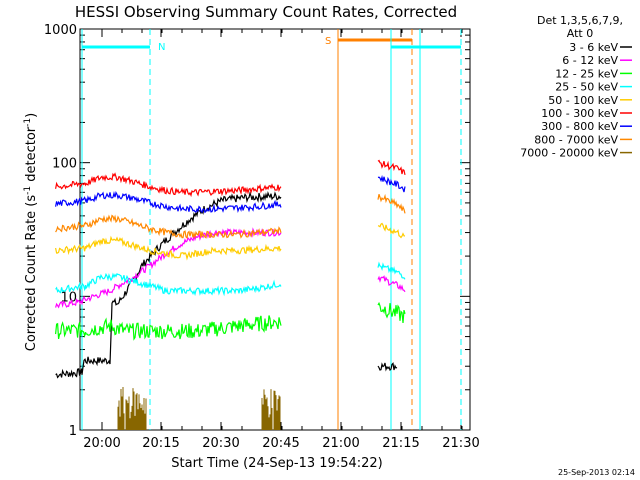 This screenshot has width=640, height=480. Describe the element at coordinates (28, 122) in the screenshot. I see `y-axis-title-sup2: -1` at that location.